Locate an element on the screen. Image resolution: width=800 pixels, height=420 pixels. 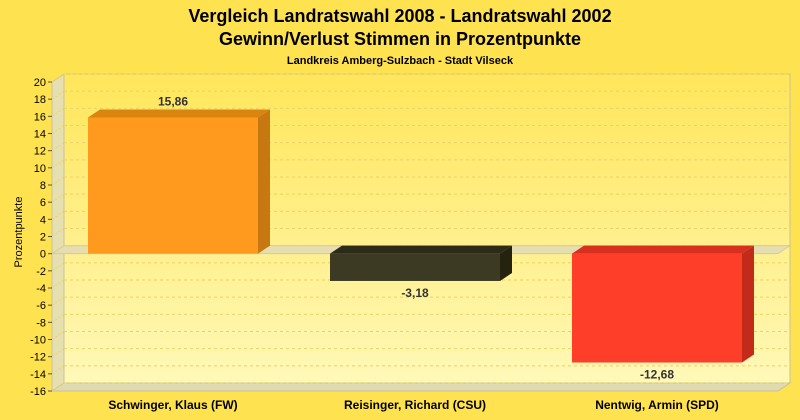
x-tick-label: Schwinger, Klaus (FW) is located at coordinates (172, 405).